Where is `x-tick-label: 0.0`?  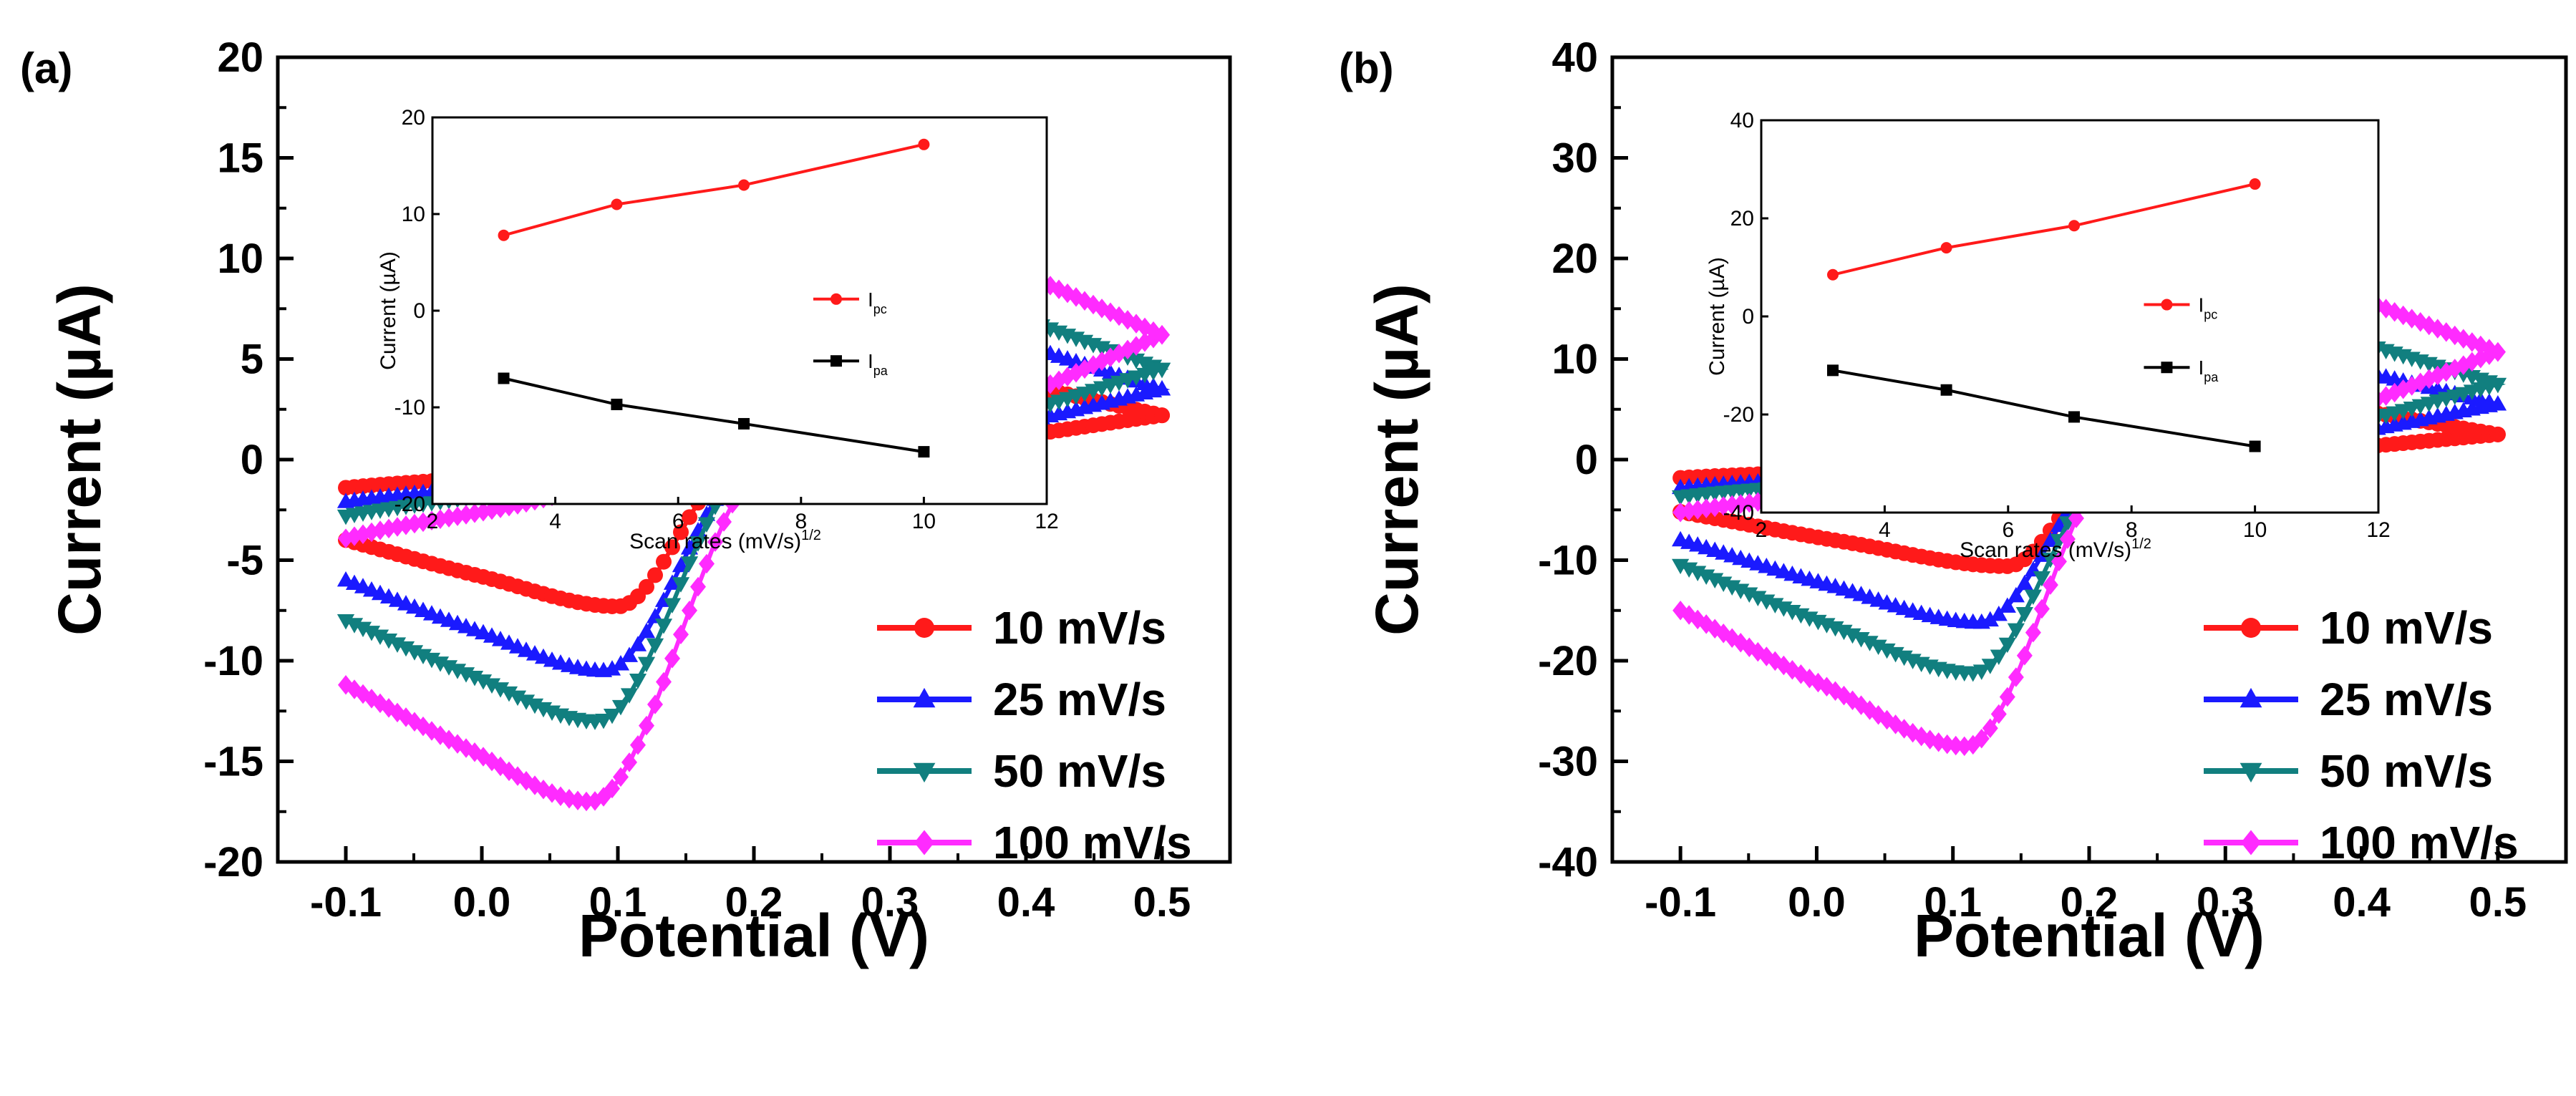
x-tick-label: 0.0 is located at coordinates (1817, 902).